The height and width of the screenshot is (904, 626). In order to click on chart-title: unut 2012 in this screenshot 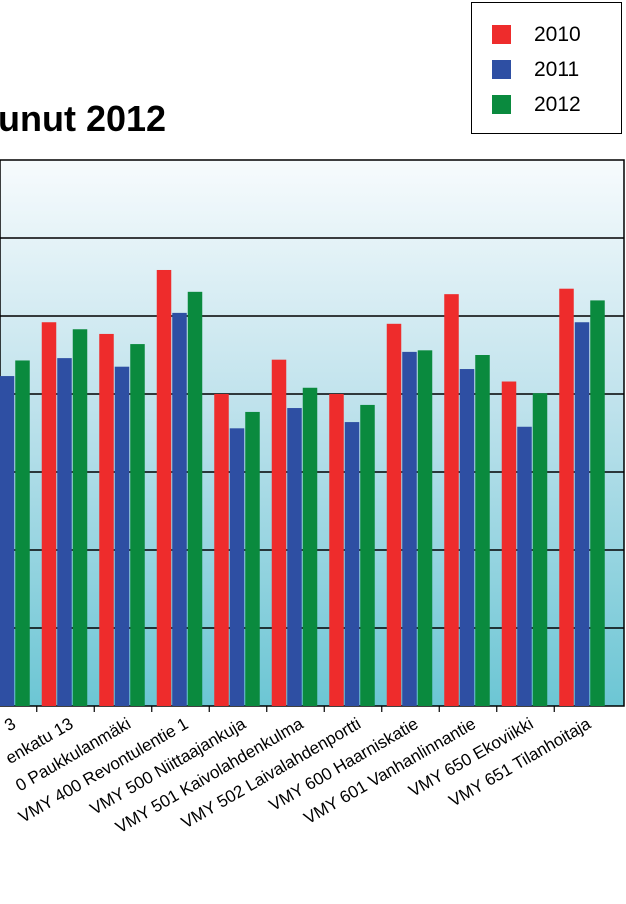, I will do `click(83, 118)`.